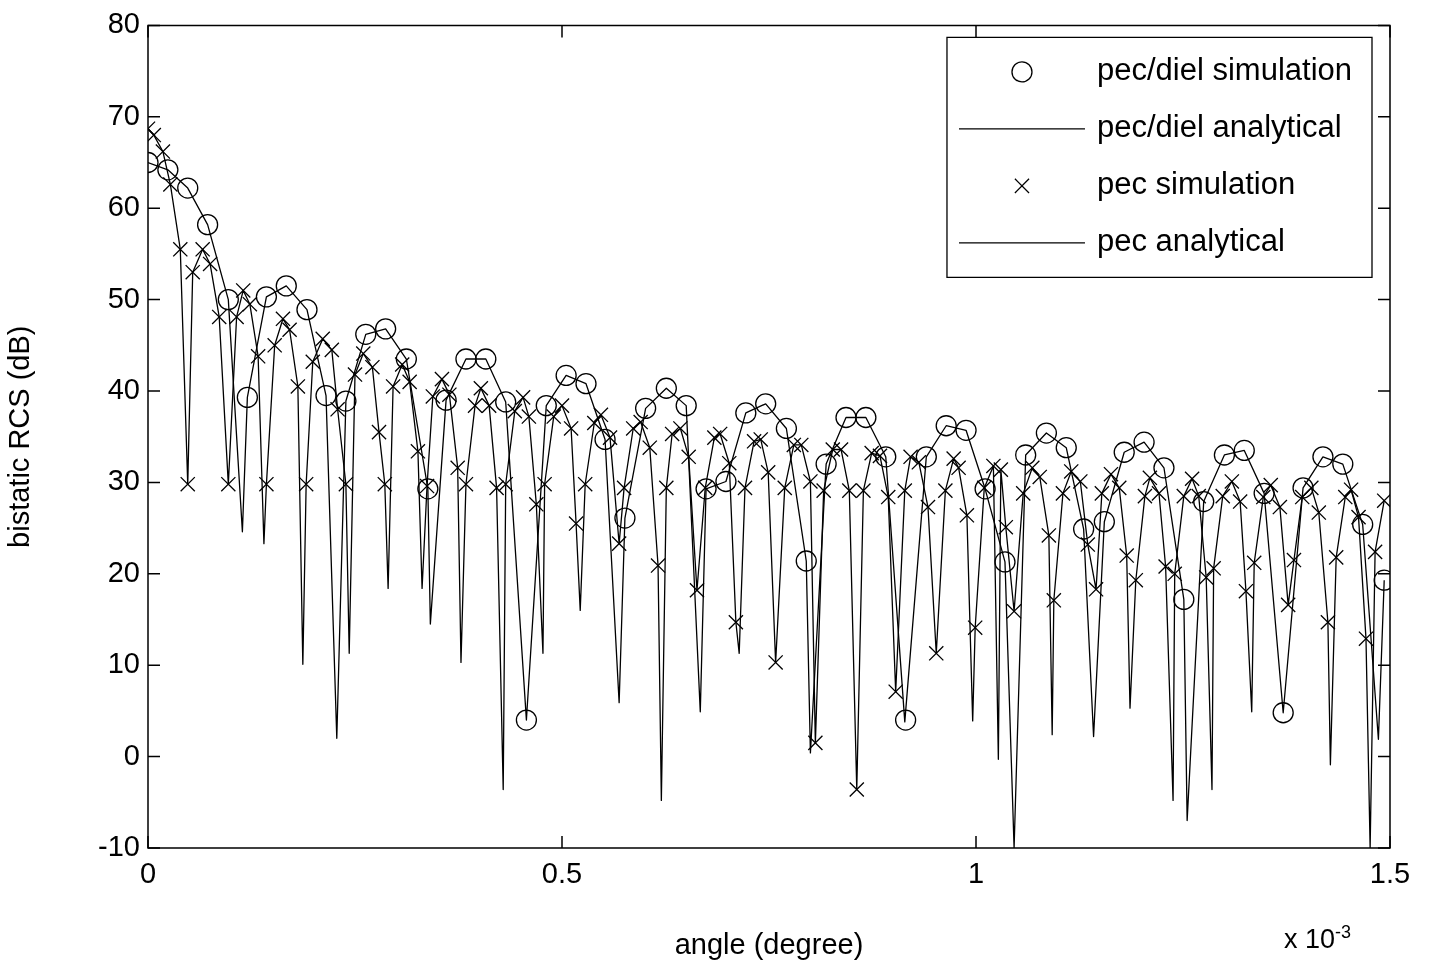  What do you see at coordinates (1318, 938) in the screenshot?
I see `text: x 10$^{-3}$` at bounding box center [1318, 938].